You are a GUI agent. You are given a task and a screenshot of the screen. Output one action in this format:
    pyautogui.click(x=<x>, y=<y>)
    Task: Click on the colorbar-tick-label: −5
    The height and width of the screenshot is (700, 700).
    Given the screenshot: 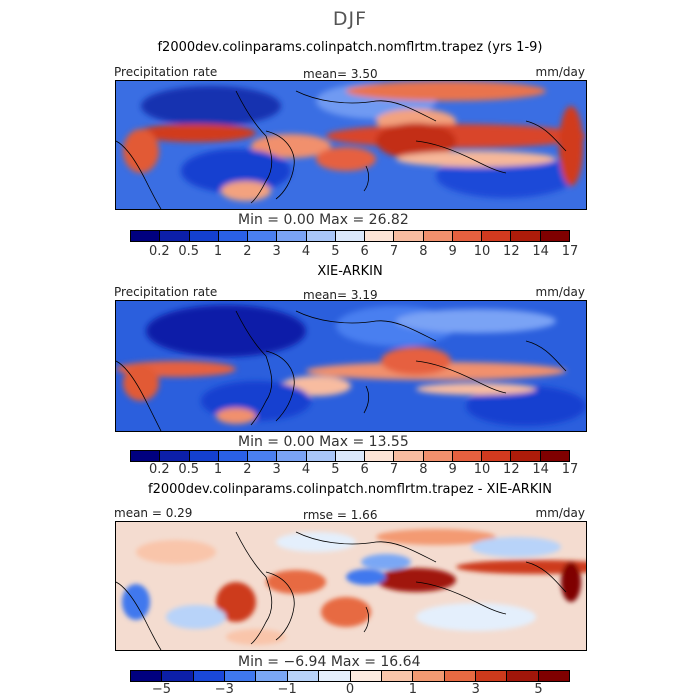 What is the action you would take?
    pyautogui.click(x=161, y=689)
    